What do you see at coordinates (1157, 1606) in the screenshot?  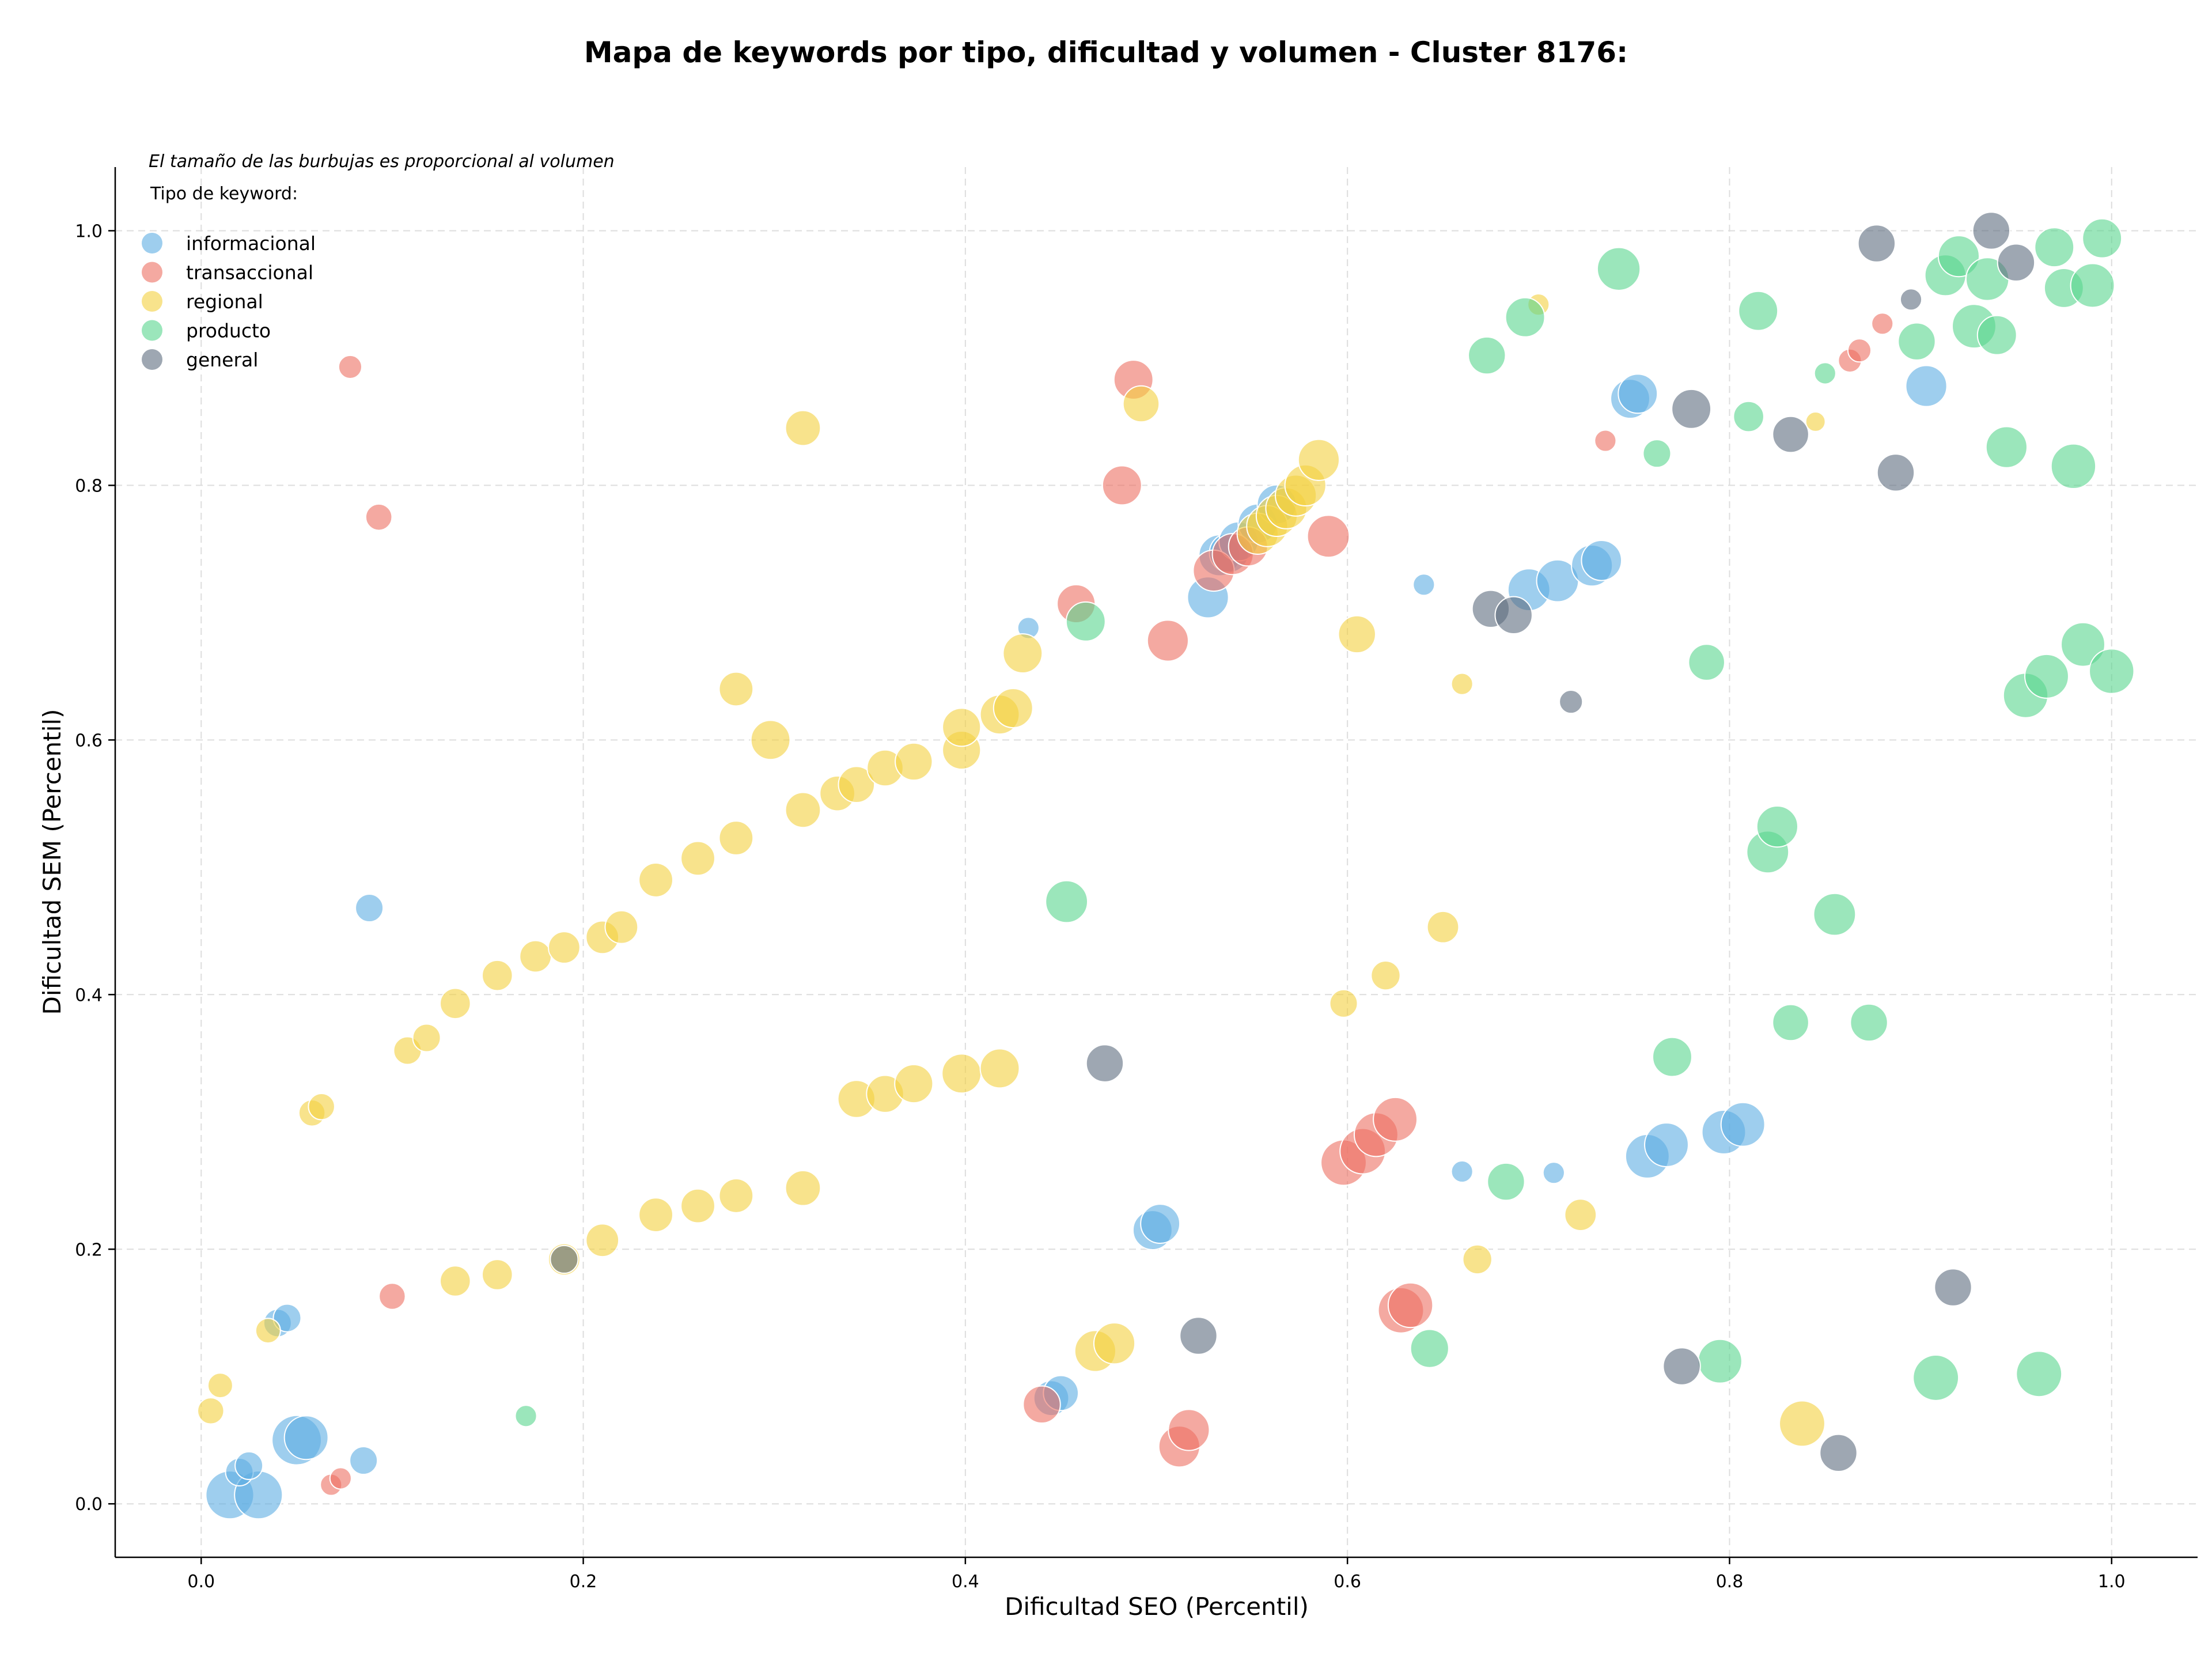 I see `x-axis-label: Dificultad SEO (Percentil)` at bounding box center [1157, 1606].